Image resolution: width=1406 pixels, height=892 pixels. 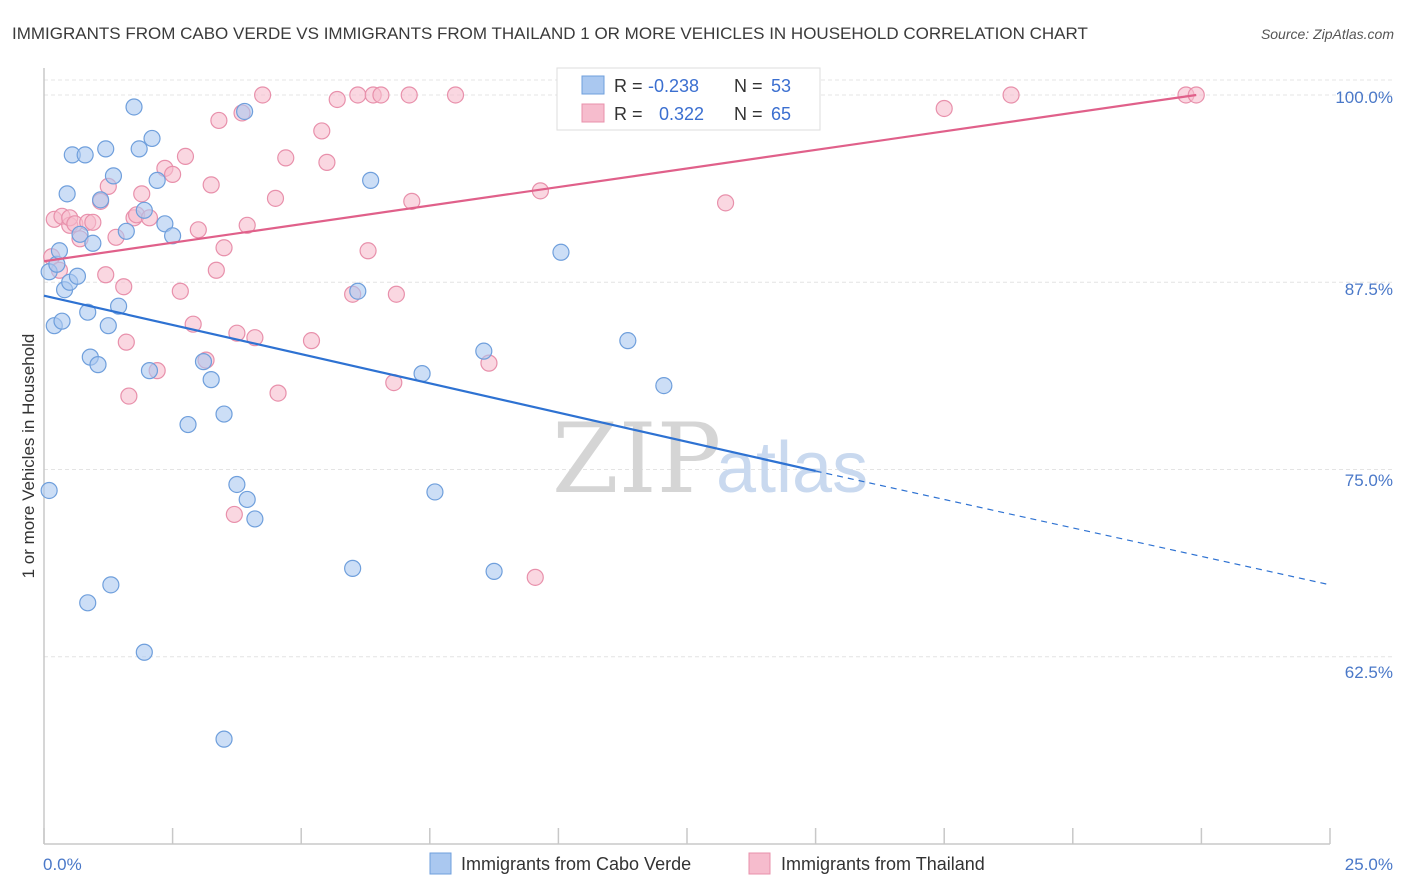 I want to click on legend-r-label-2: R =, so click(x=628, y=114).